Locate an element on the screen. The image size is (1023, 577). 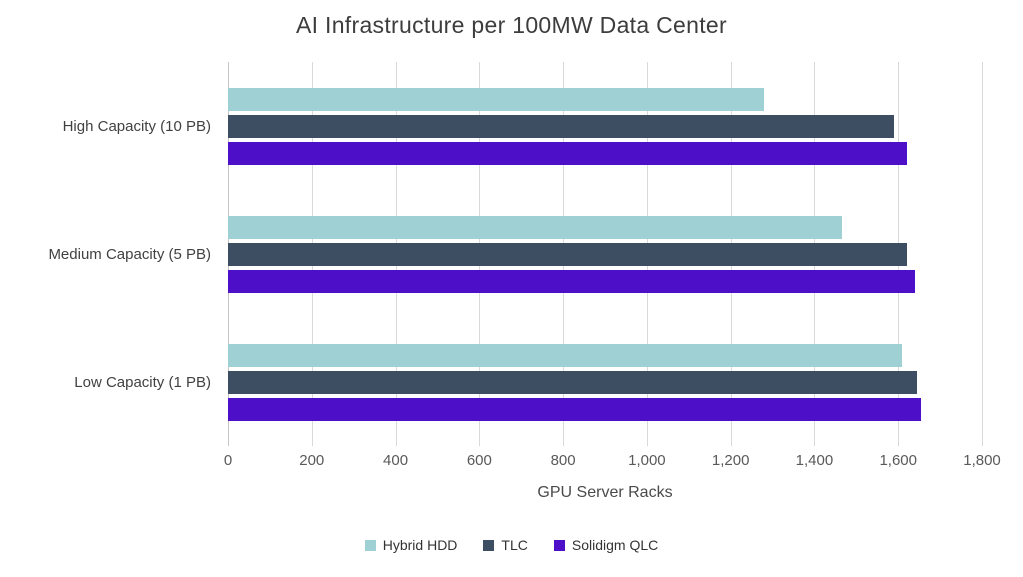
x-axis-ticks: 0 200 400 600 800 1,000 1,200 1,400 1,600 1,800 is located at coordinates (612, 463).